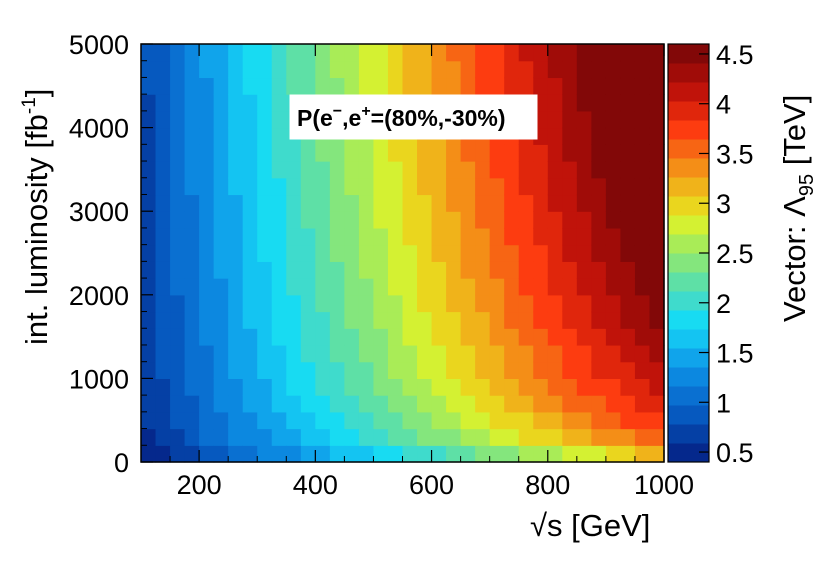 This screenshot has height=563, width=830. I want to click on svg-text: P(e−,e+=(80%,-30%), so click(401, 117).